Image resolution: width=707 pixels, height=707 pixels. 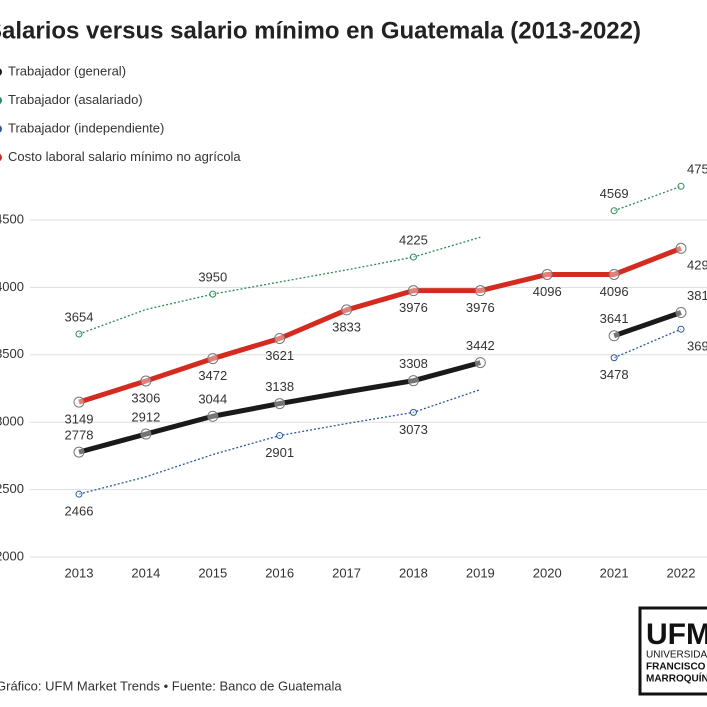 I want to click on legend-label: Trabajador (general), so click(x=67, y=70).